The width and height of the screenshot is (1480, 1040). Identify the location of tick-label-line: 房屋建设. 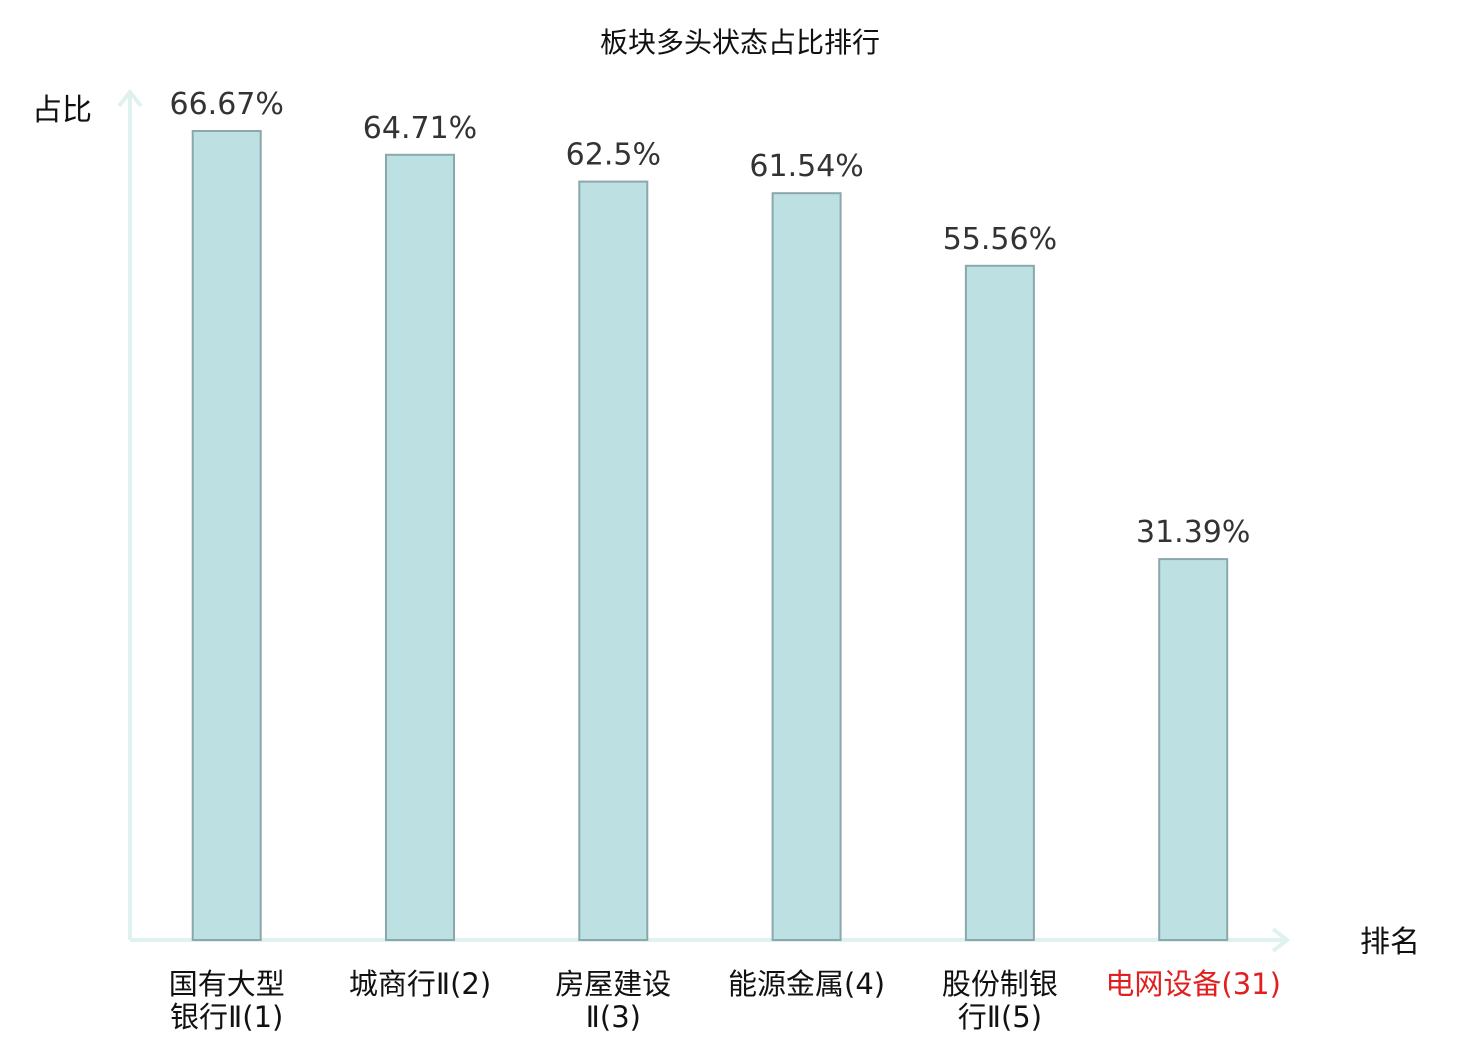
(613, 984).